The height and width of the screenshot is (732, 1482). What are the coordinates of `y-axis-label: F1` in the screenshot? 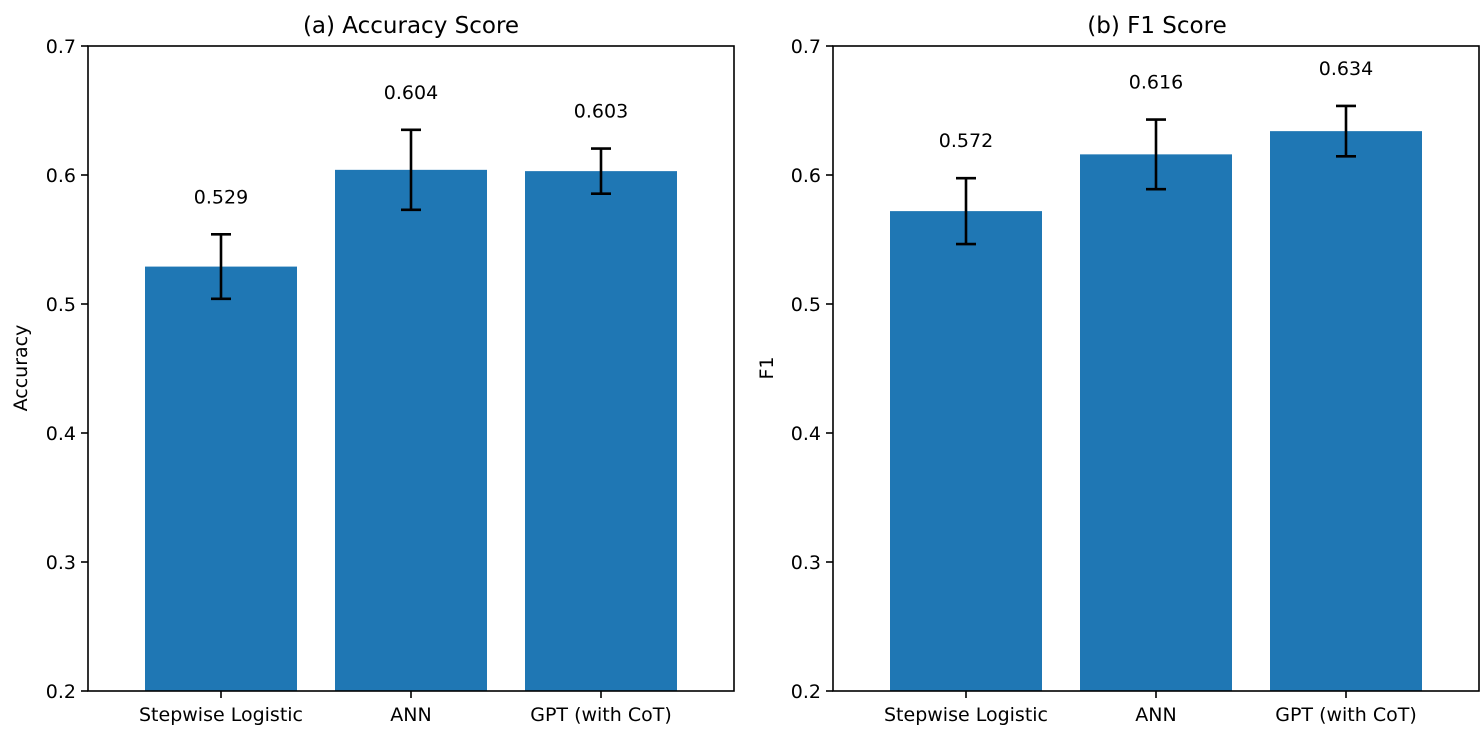 It's located at (767, 367).